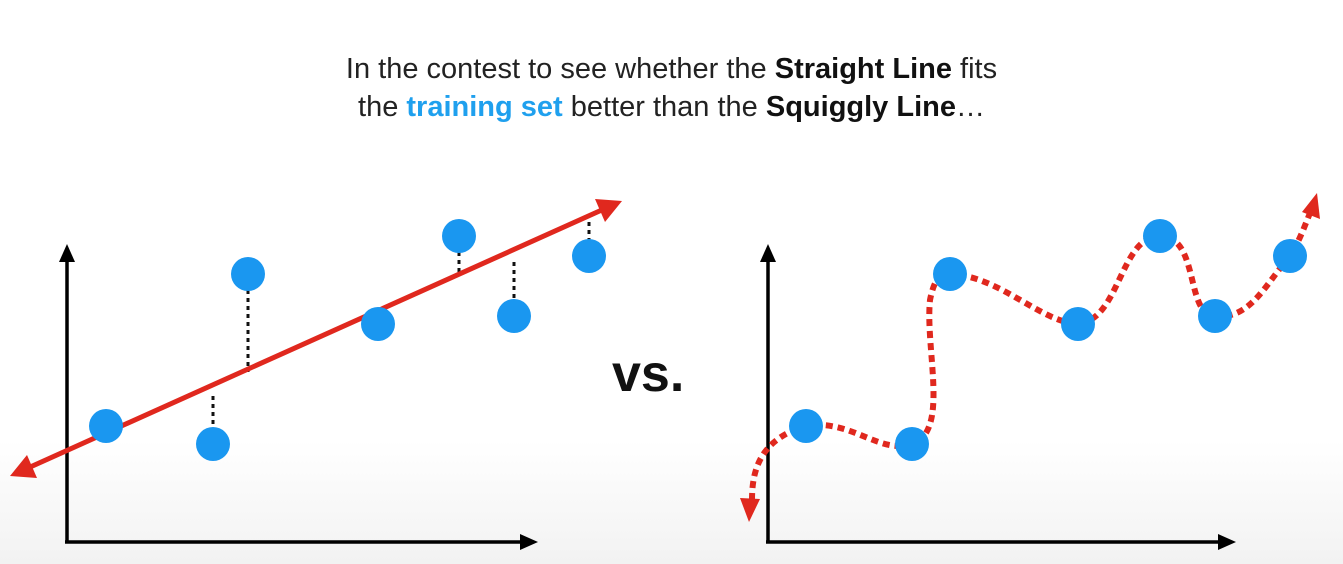  What do you see at coordinates (750, 510) in the screenshot?
I see `squiggly-line-arrowhead-start` at bounding box center [750, 510].